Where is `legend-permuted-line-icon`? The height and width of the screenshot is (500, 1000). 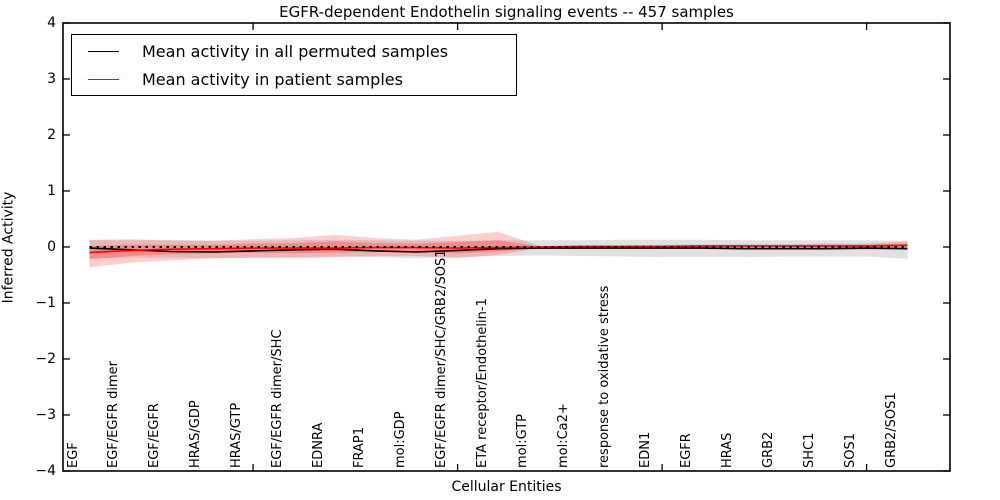
legend-permuted-line-icon is located at coordinates (103, 51).